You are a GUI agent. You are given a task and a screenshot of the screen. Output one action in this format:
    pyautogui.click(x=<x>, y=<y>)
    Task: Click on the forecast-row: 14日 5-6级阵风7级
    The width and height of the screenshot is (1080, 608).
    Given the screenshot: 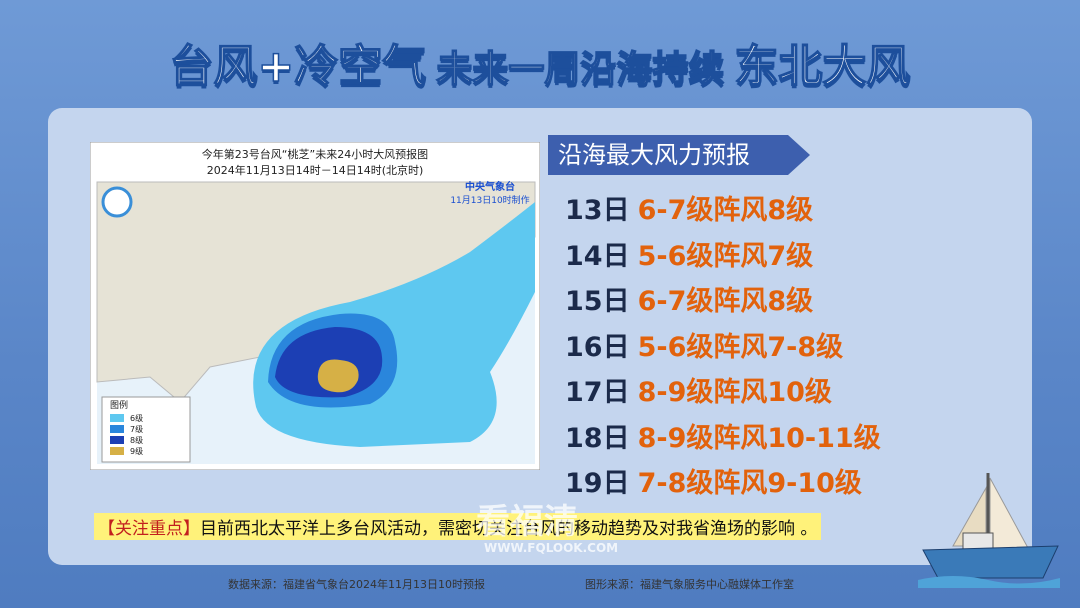 What is the action you would take?
    pyautogui.click(x=689, y=253)
    